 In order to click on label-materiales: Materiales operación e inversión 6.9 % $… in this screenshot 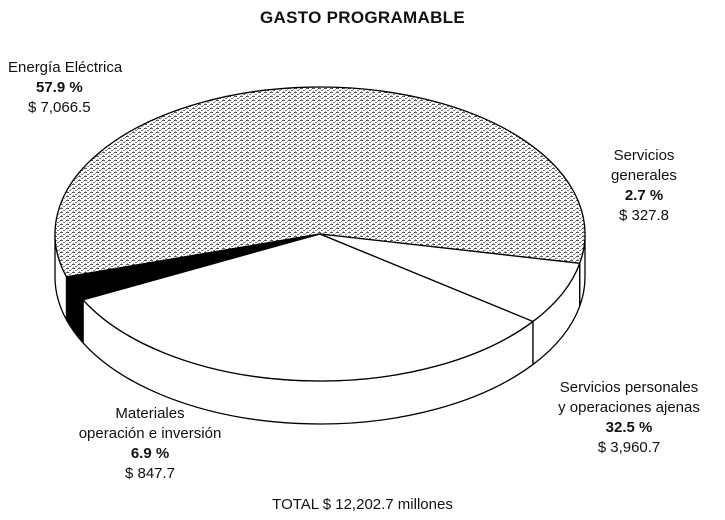, I will do `click(150, 444)`.